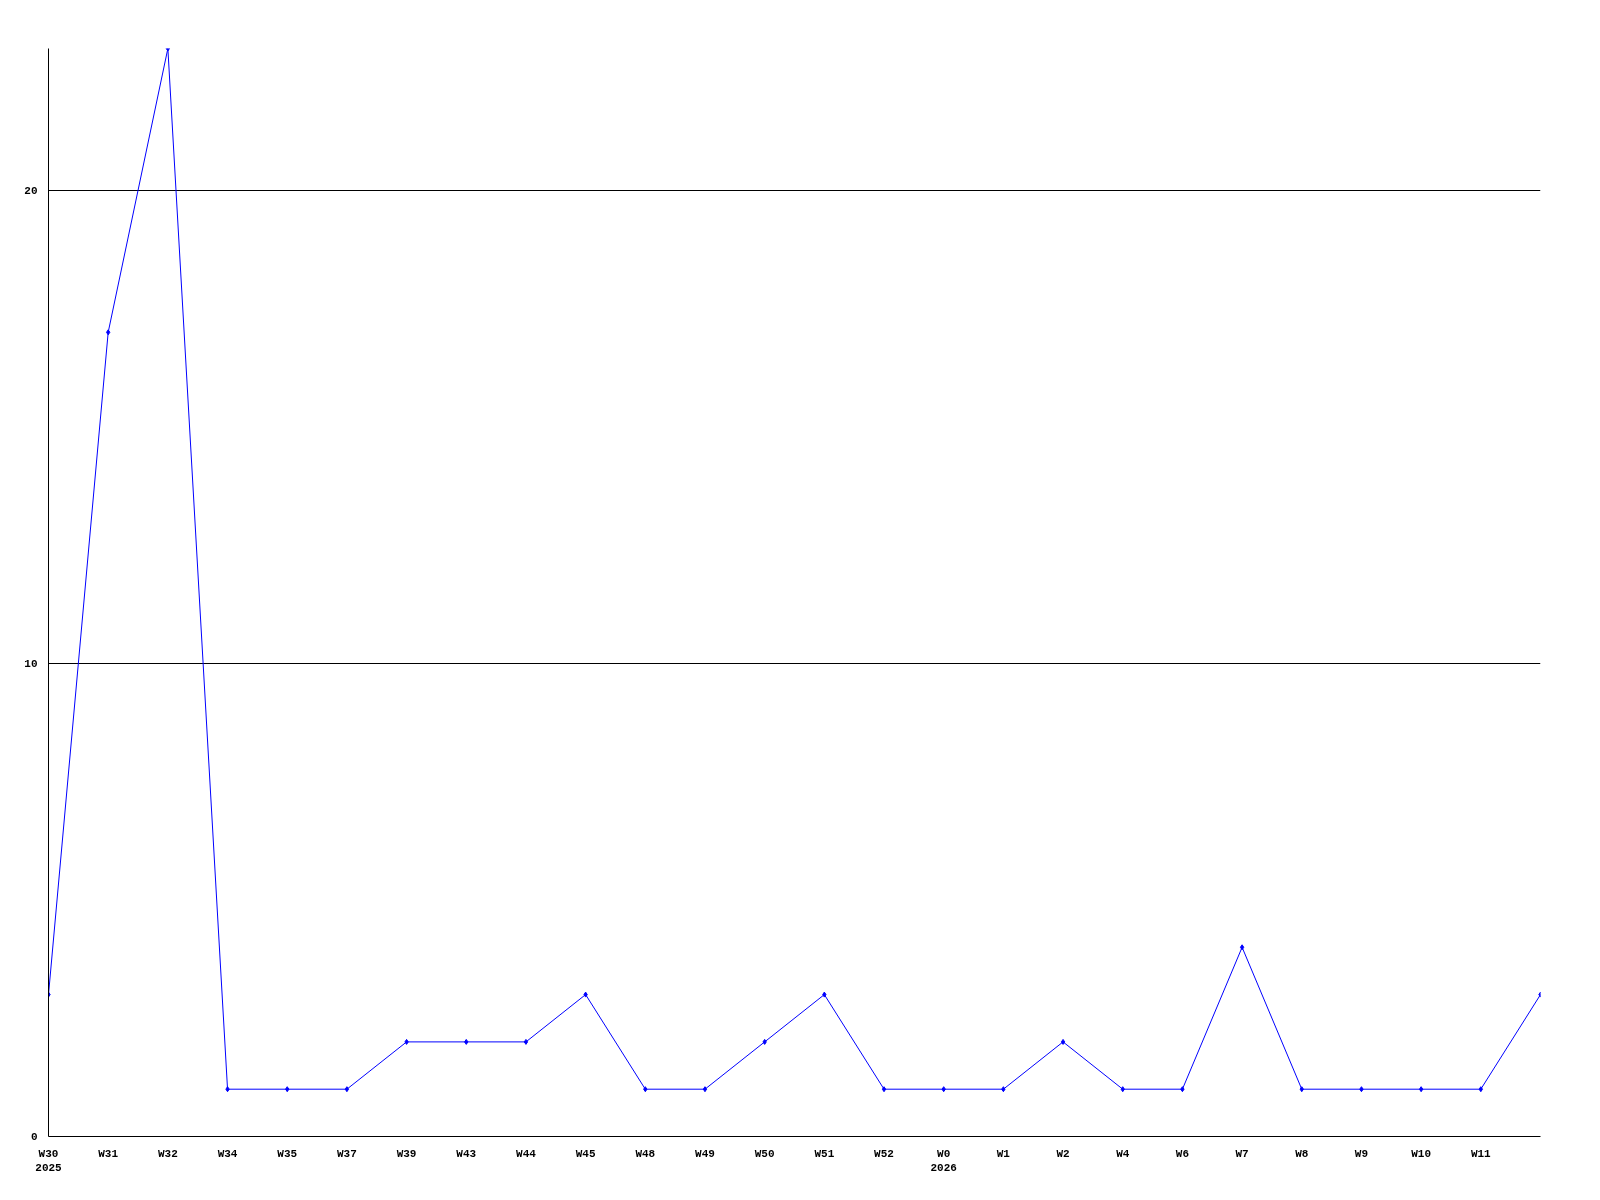 The image size is (1600, 1200). Describe the element at coordinates (1003, 1153) in the screenshot. I see `x-tick-label: W1` at that location.